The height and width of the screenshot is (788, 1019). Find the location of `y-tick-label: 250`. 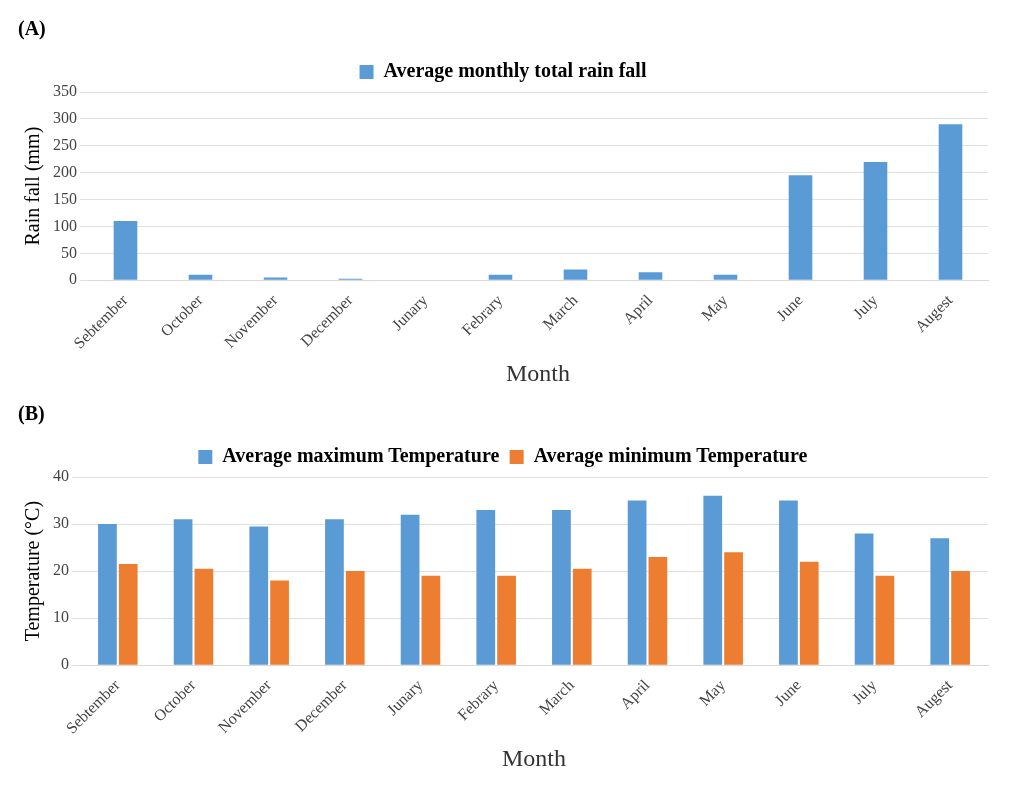

y-tick-label: 250 is located at coordinates (65, 144).